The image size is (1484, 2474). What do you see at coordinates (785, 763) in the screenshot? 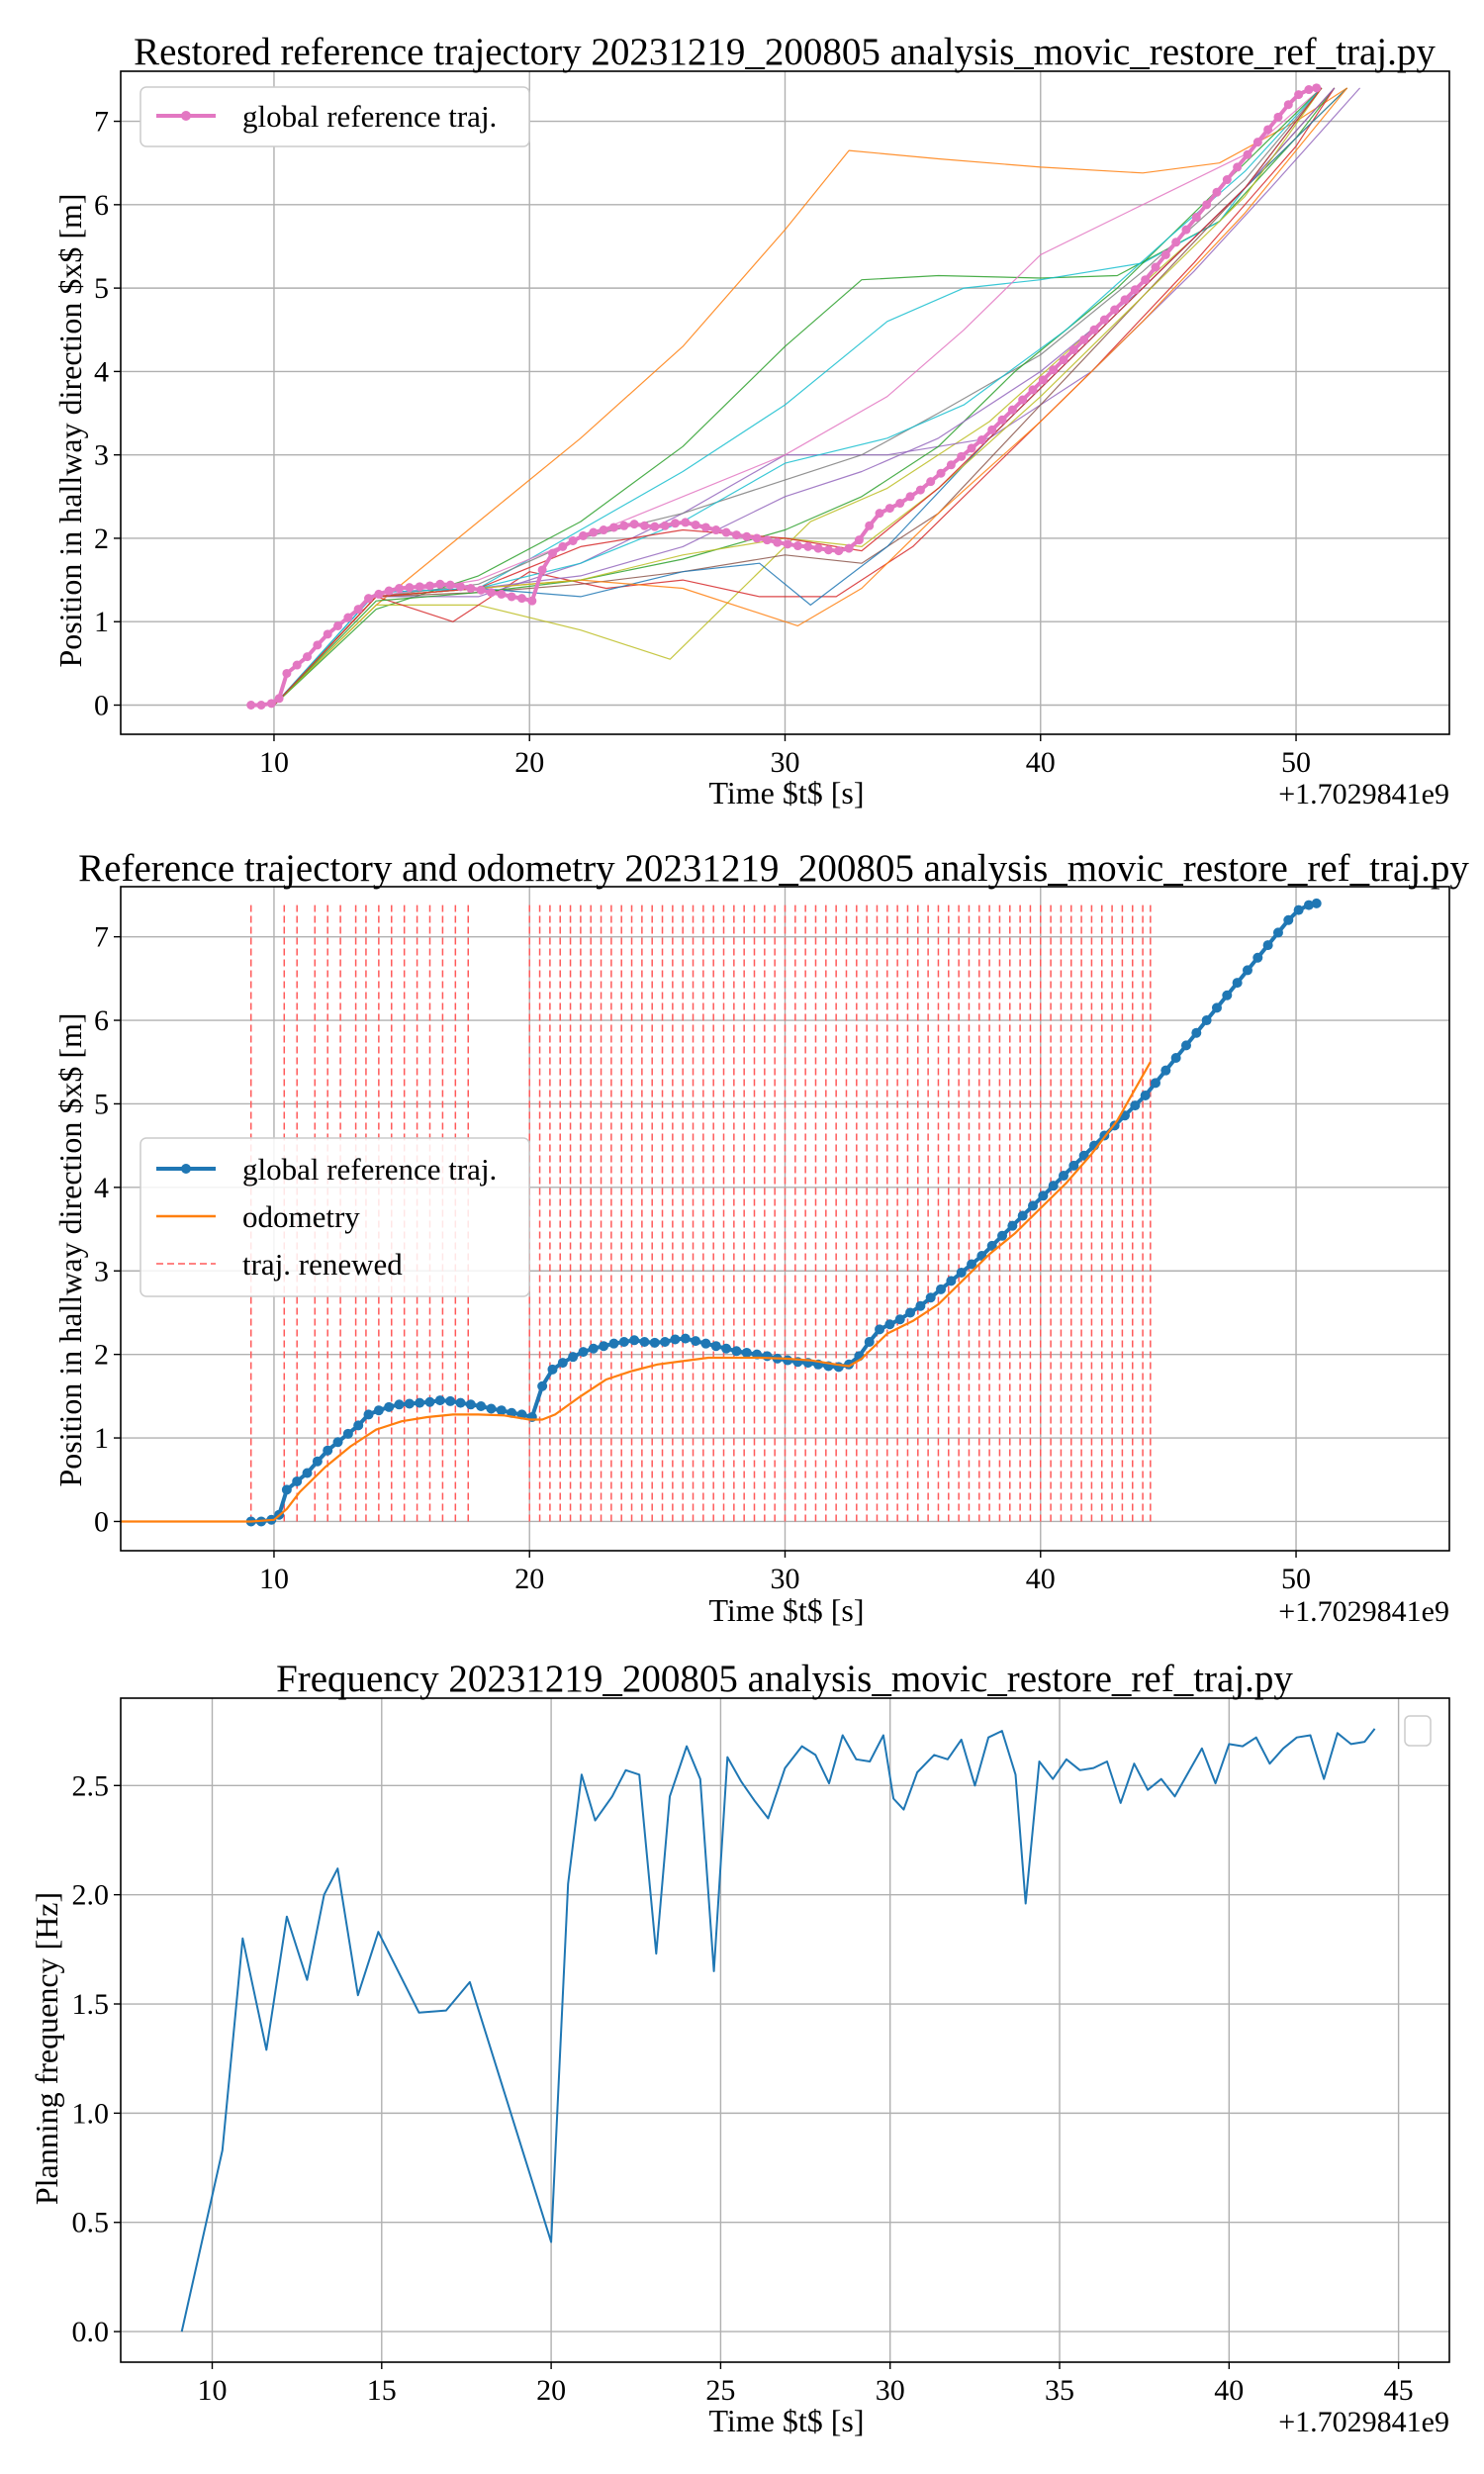
I see `x-tick-label: 30` at bounding box center [785, 763].